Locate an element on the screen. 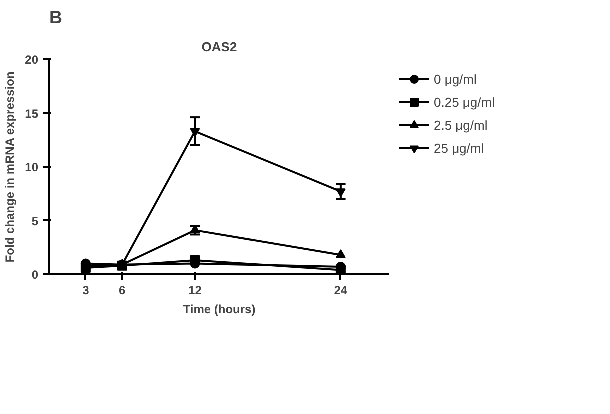 The image size is (610, 414). legend-label: 2.5 μg/ml is located at coordinates (461, 125).